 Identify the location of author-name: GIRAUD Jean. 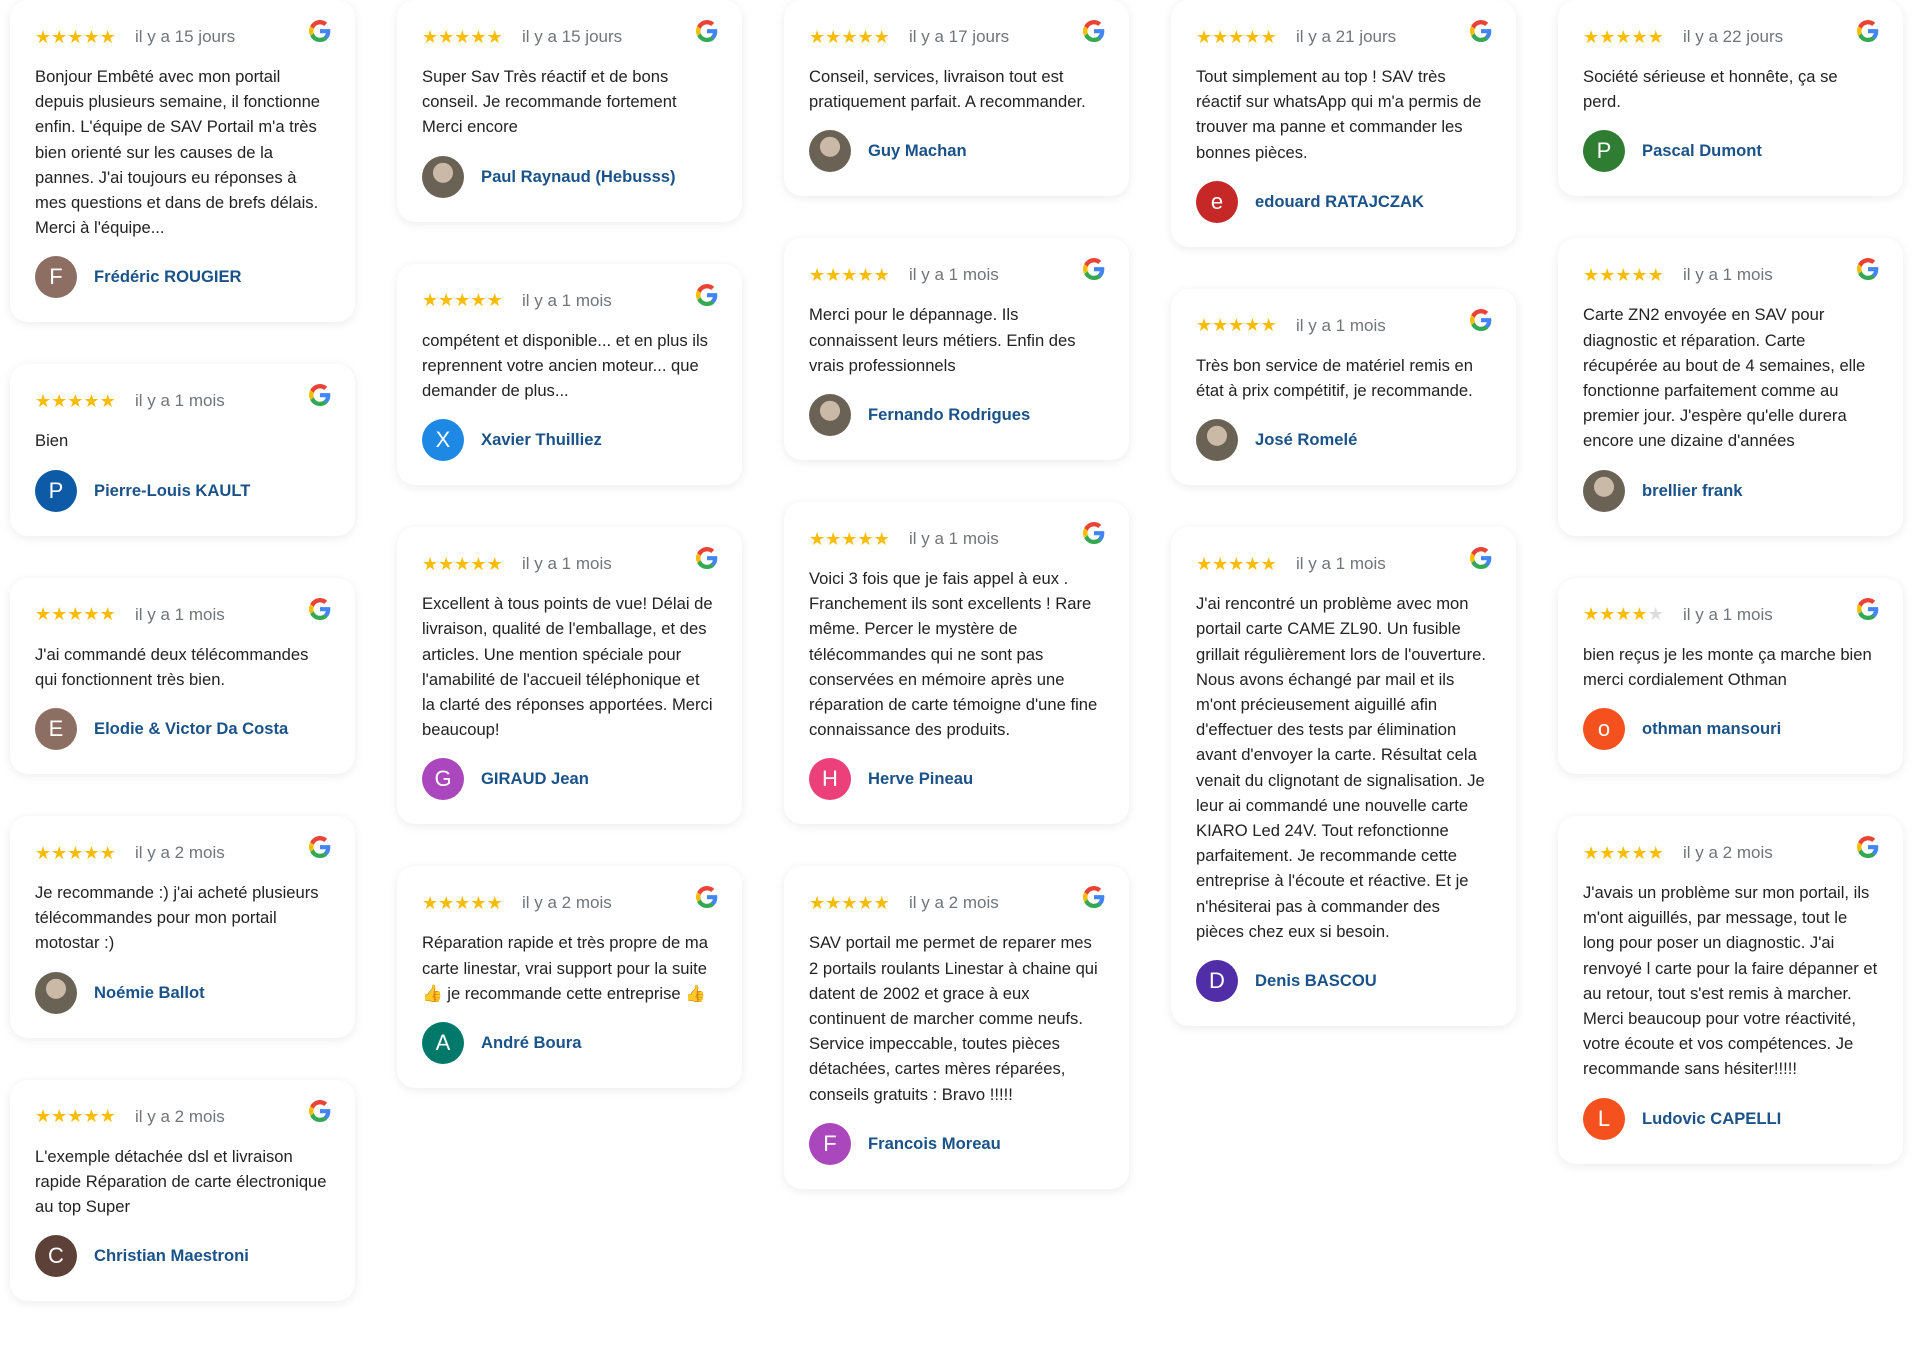
(535, 779).